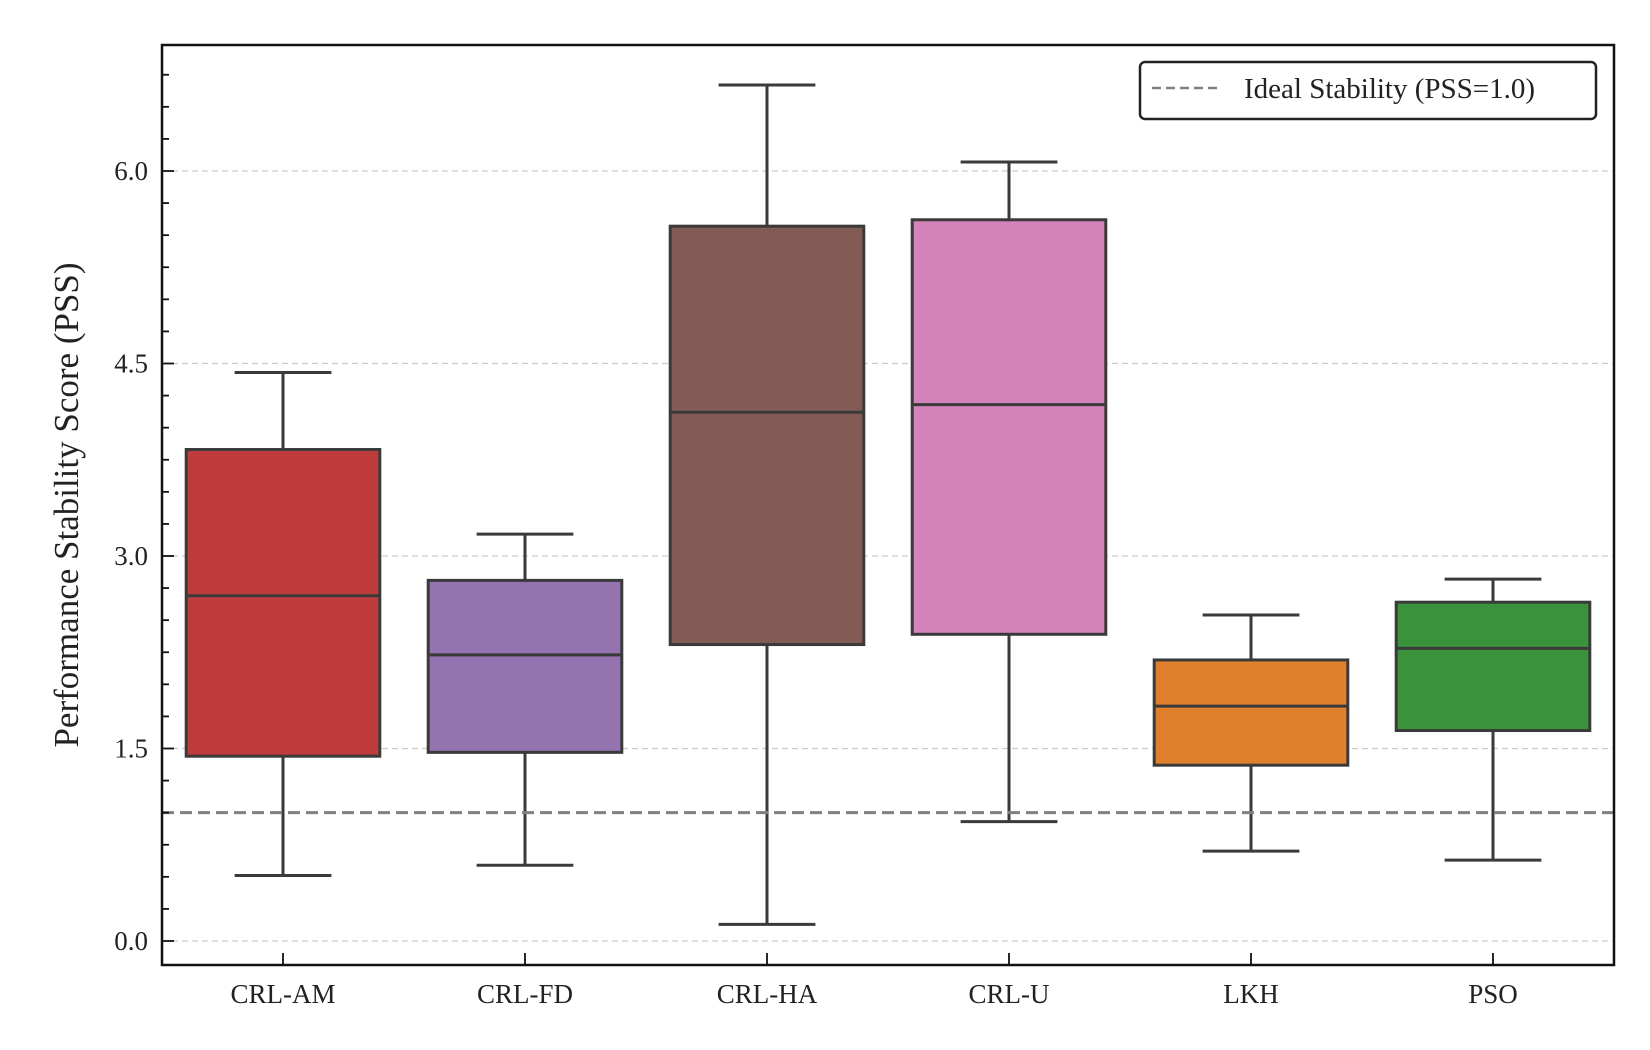 The width and height of the screenshot is (1650, 1050). I want to click on y-tick-label-2: 3.0, so click(131, 556).